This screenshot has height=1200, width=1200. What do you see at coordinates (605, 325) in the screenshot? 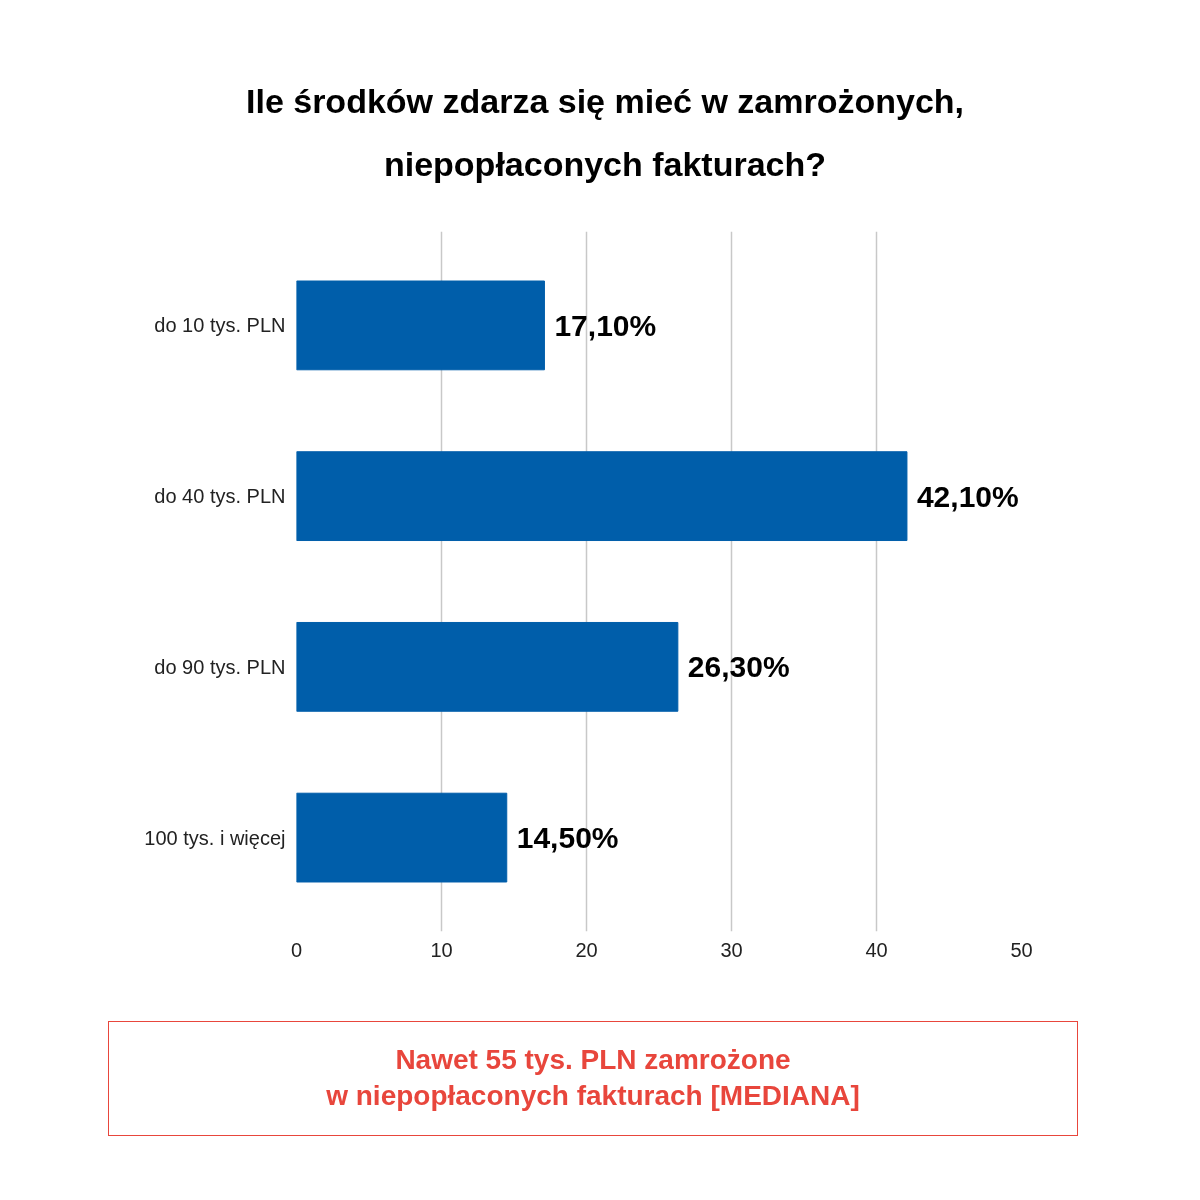
I see `data-label: 17,10%` at bounding box center [605, 325].